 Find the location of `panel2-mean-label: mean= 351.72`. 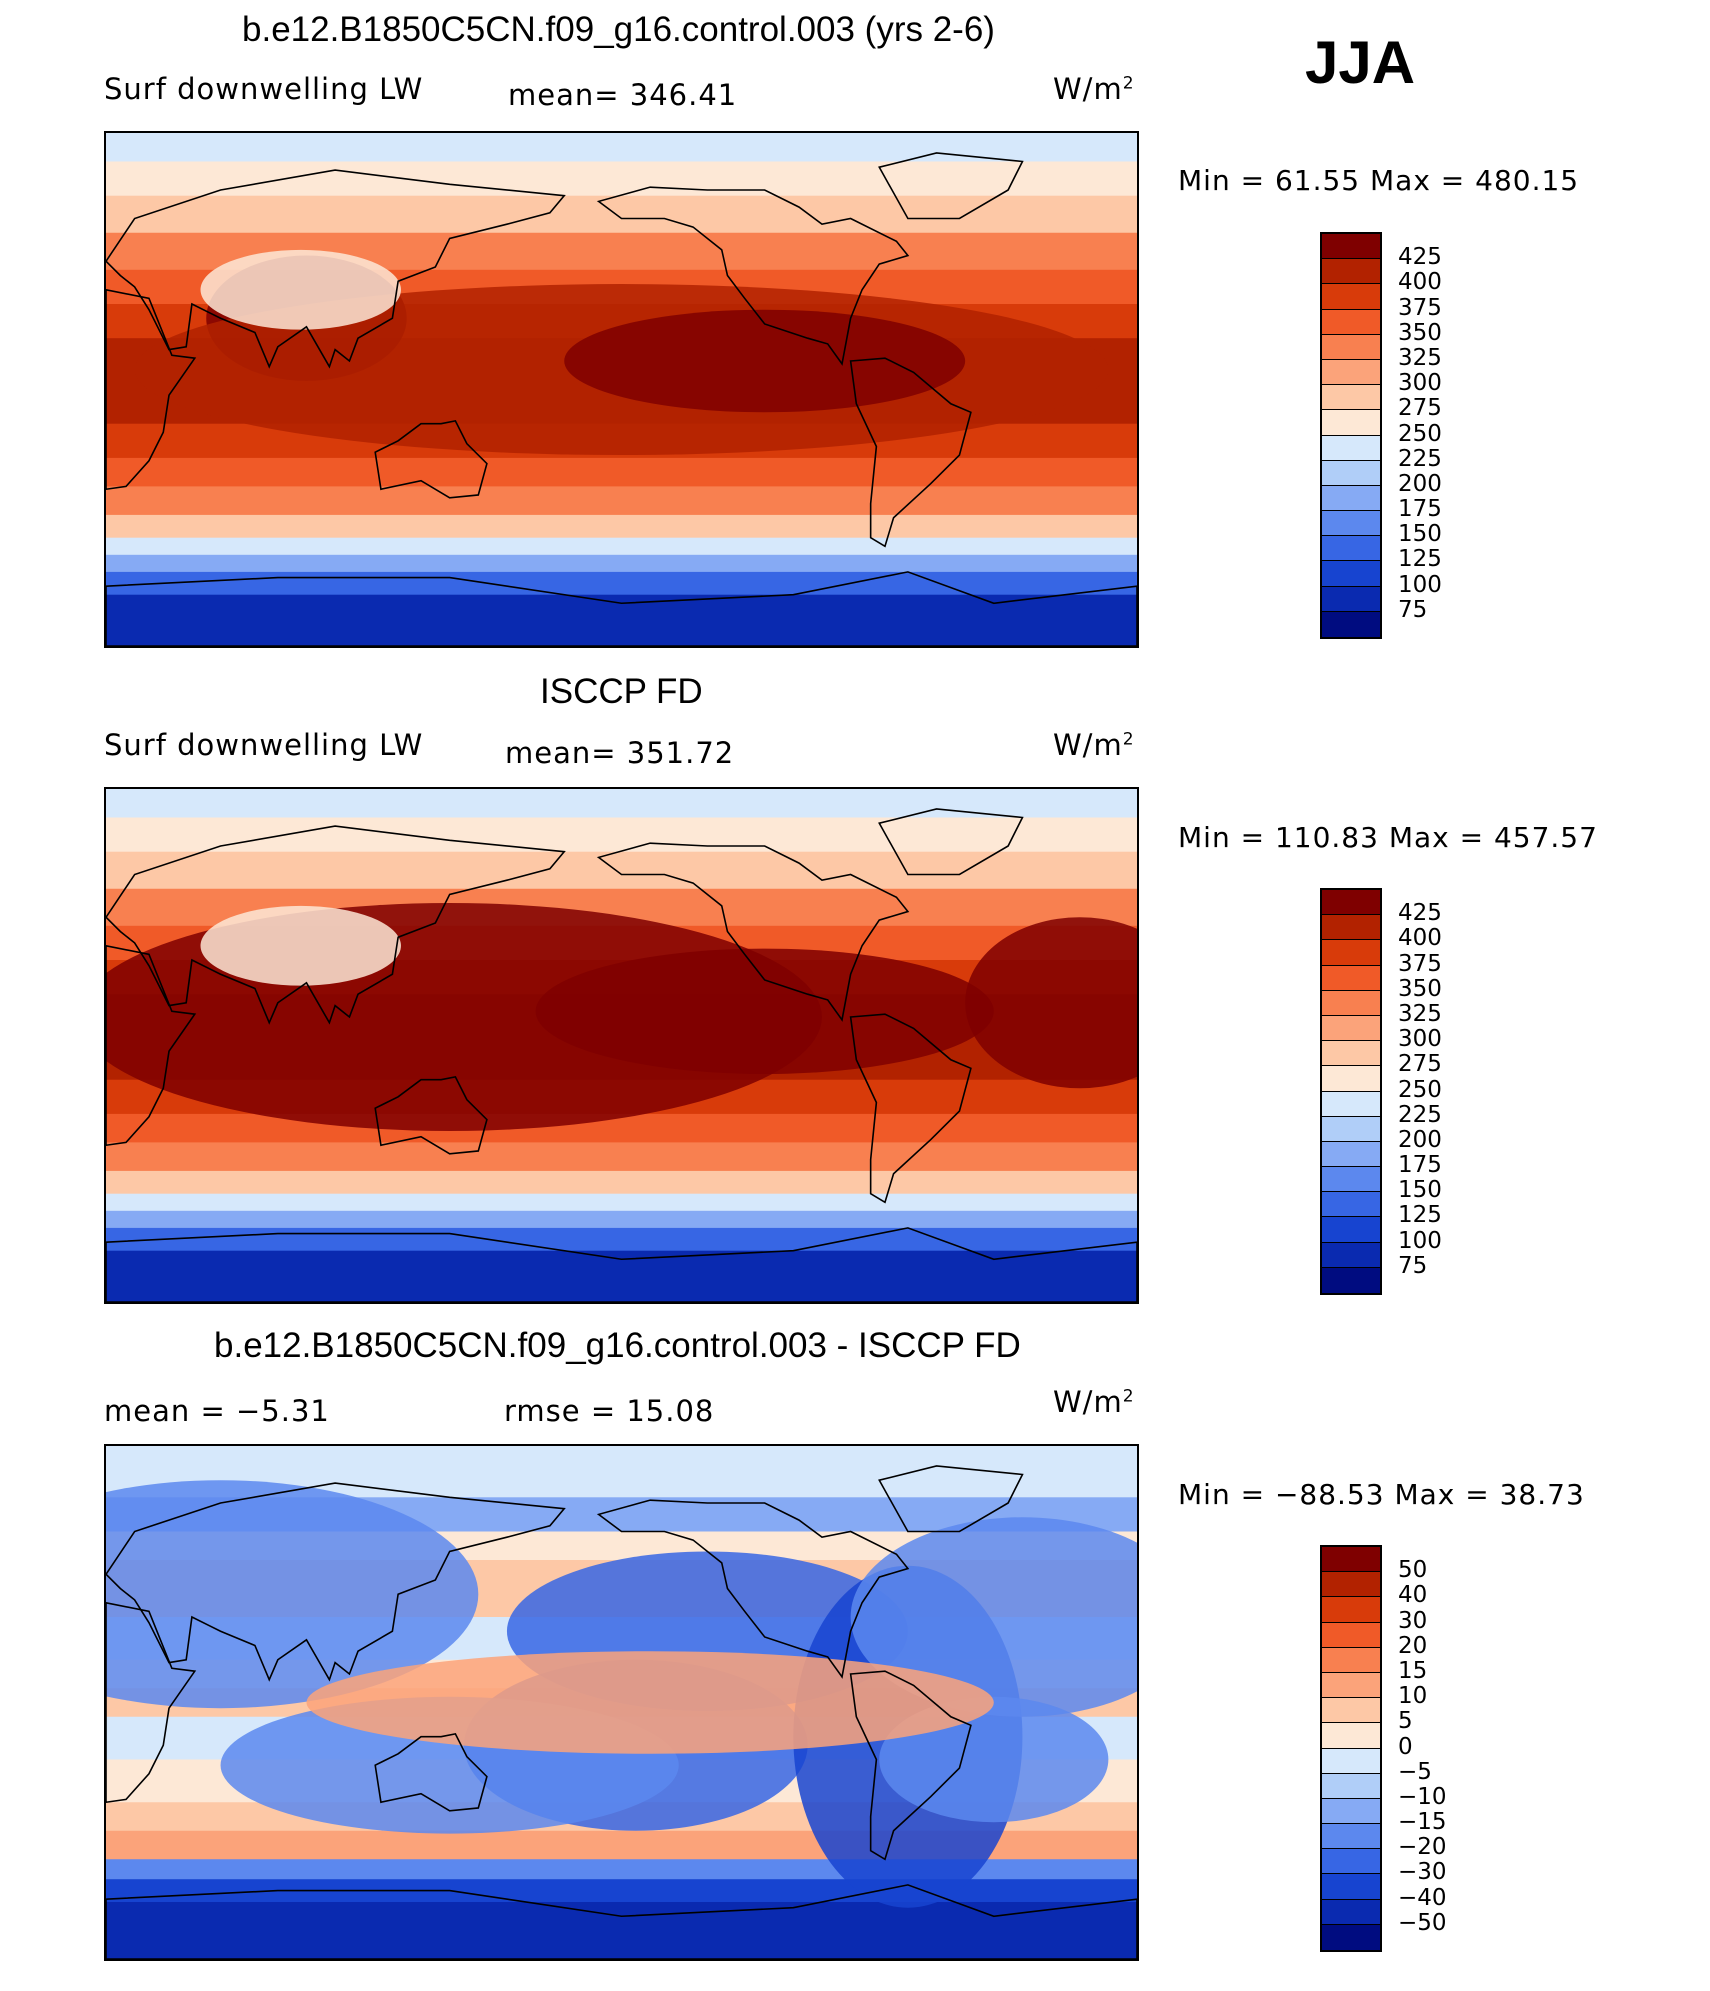

panel2-mean-label: mean= 351.72 is located at coordinates (620, 753).